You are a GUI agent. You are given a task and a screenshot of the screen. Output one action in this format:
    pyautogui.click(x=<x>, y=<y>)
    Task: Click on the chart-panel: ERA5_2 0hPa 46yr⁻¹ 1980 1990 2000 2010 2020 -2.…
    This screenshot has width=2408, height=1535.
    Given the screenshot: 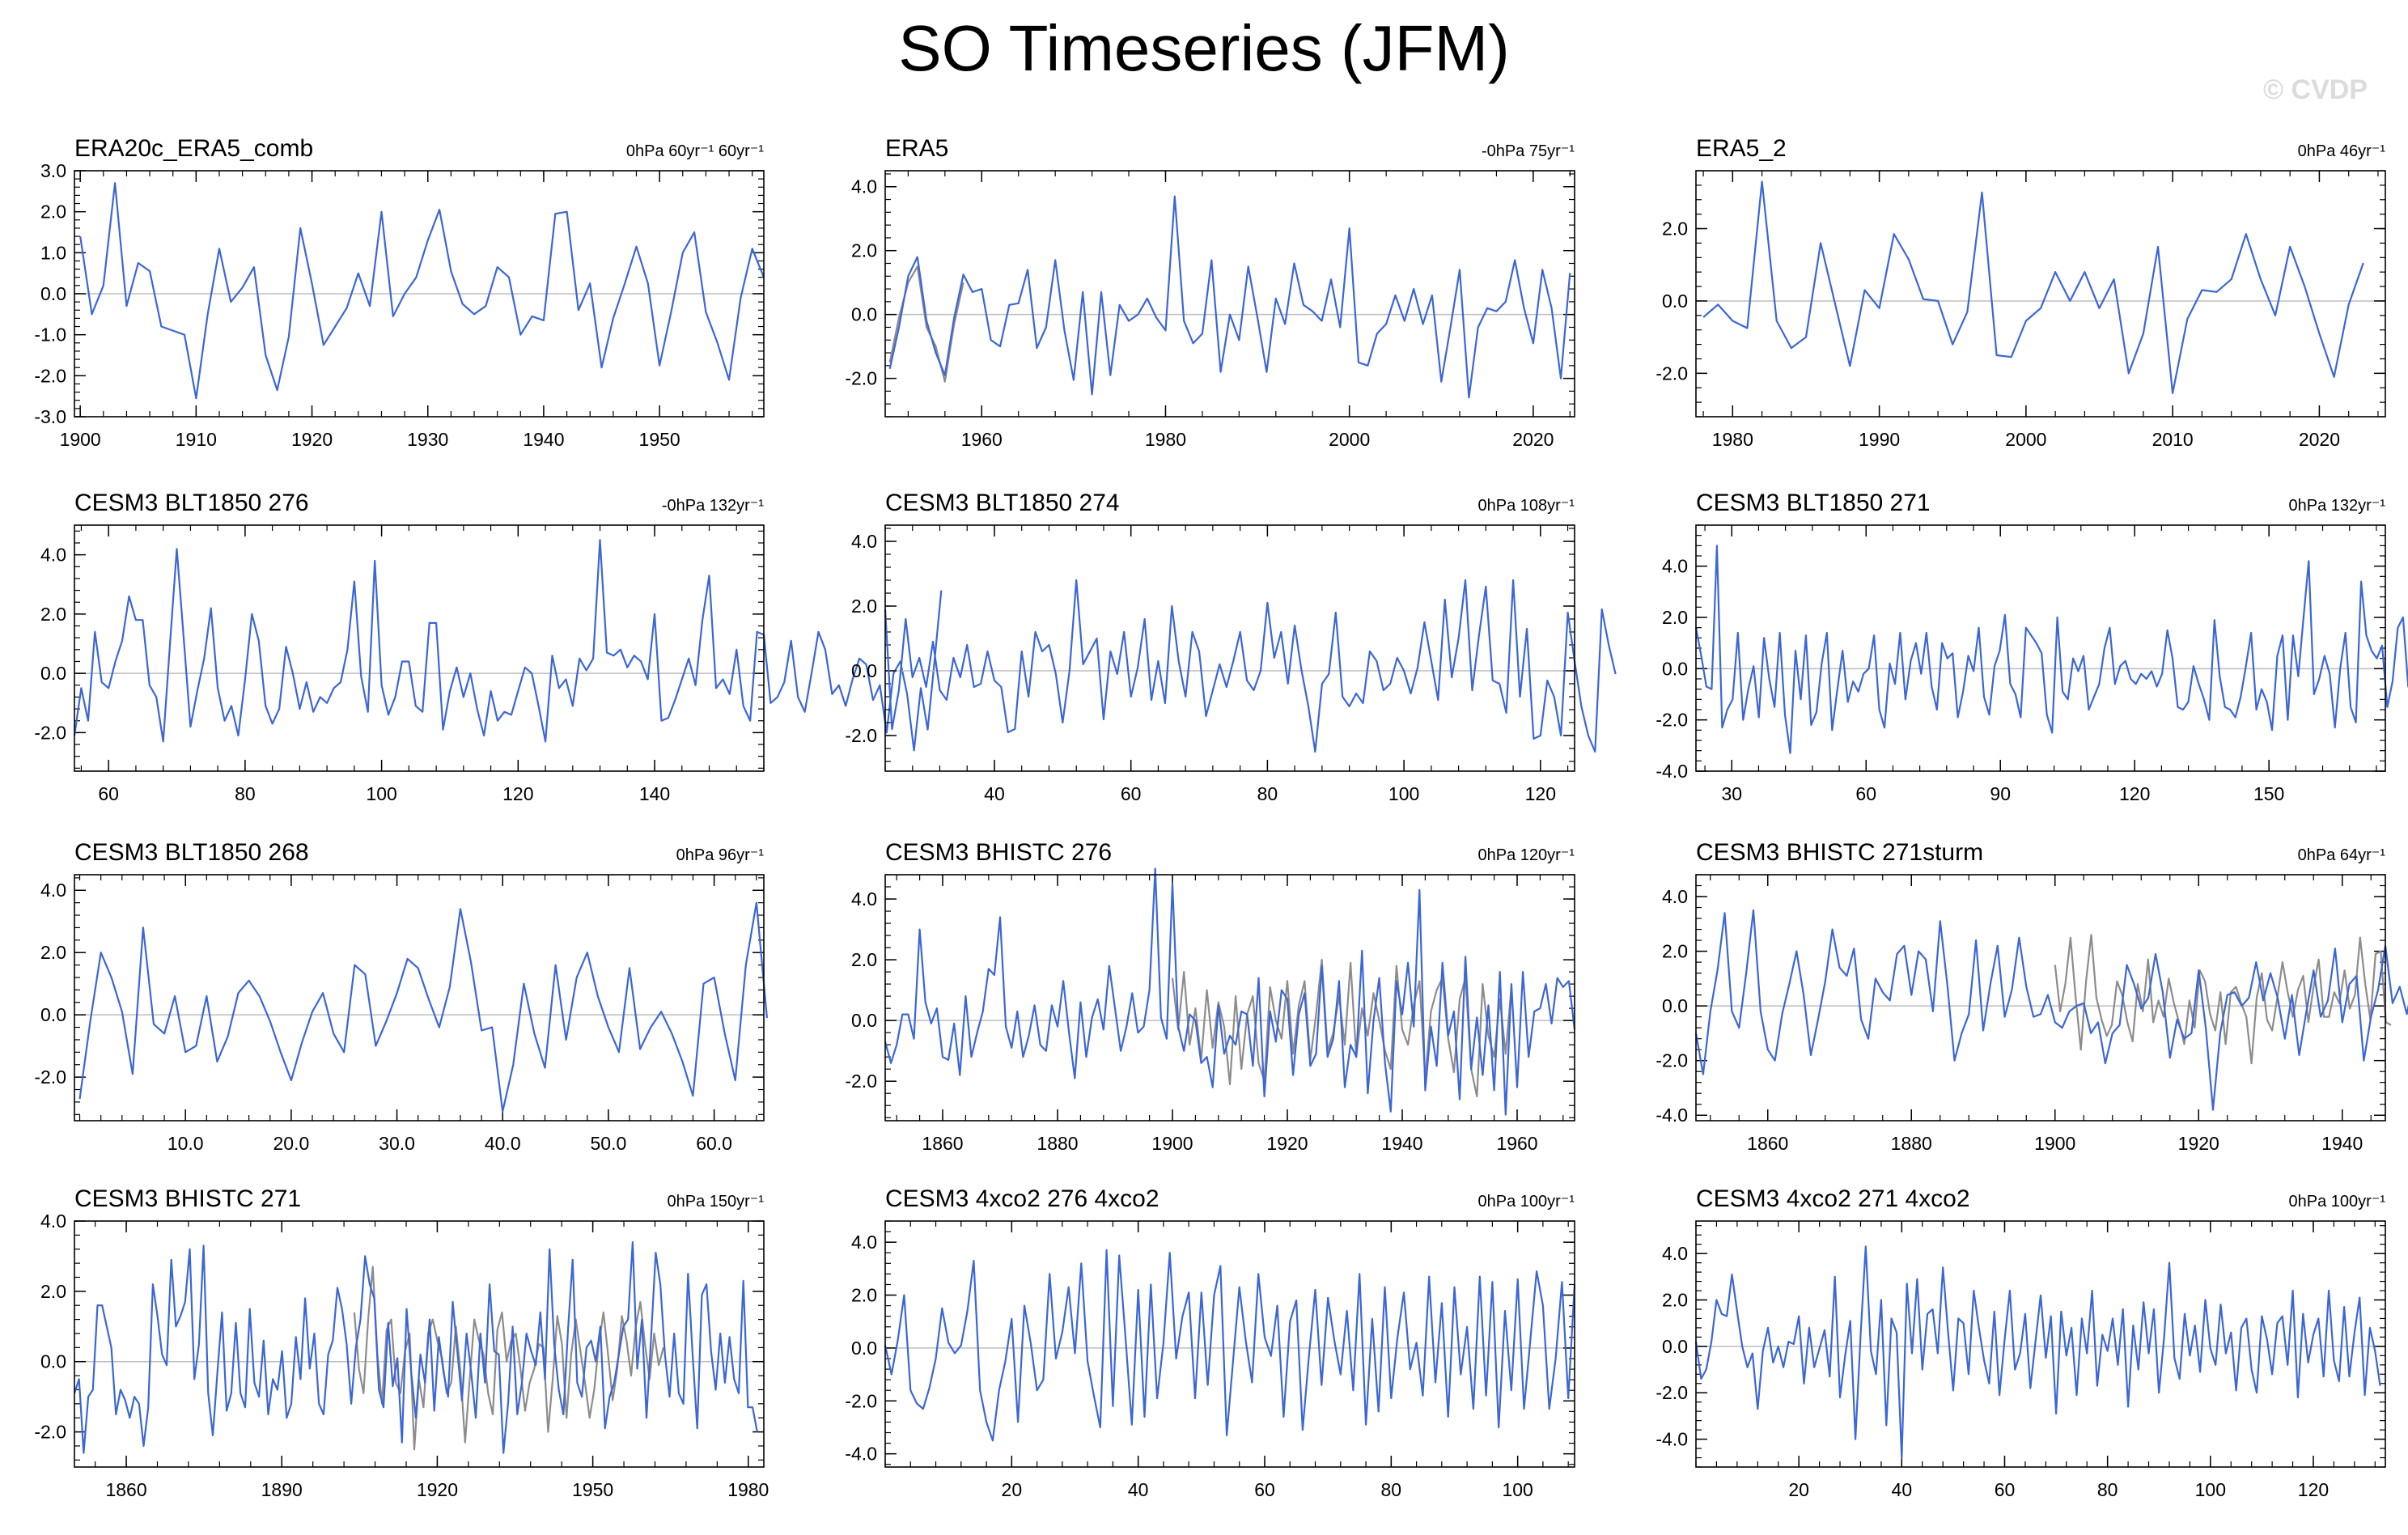 What is the action you would take?
    pyautogui.click(x=2021, y=292)
    